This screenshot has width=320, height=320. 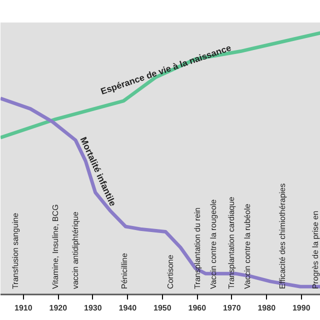 I want to click on x-tick-label: 1930, so click(x=93, y=308).